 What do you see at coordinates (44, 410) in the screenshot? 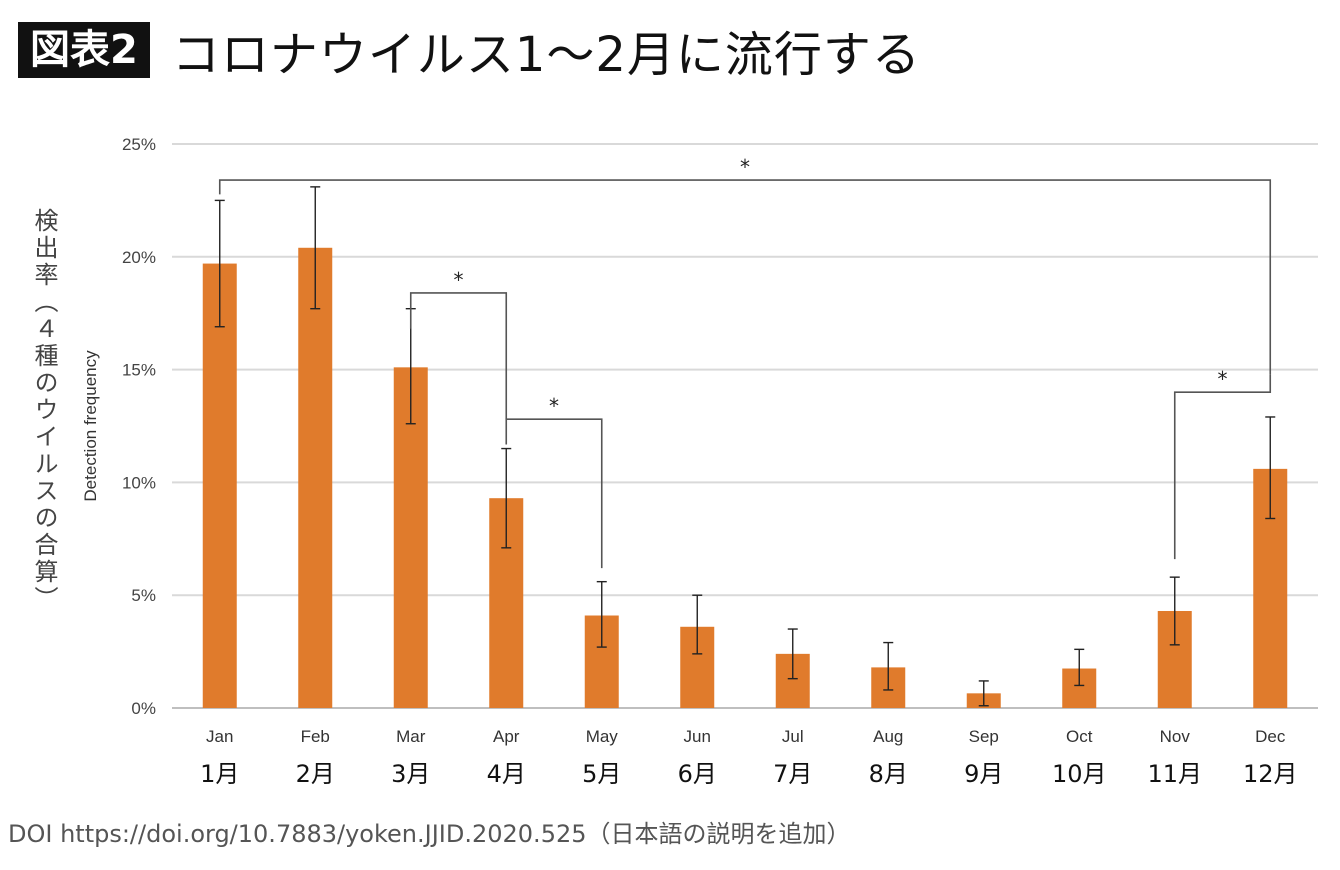
I see `y-axis-label-jp: 検出率（４種のウイルスの合算）` at bounding box center [44, 410].